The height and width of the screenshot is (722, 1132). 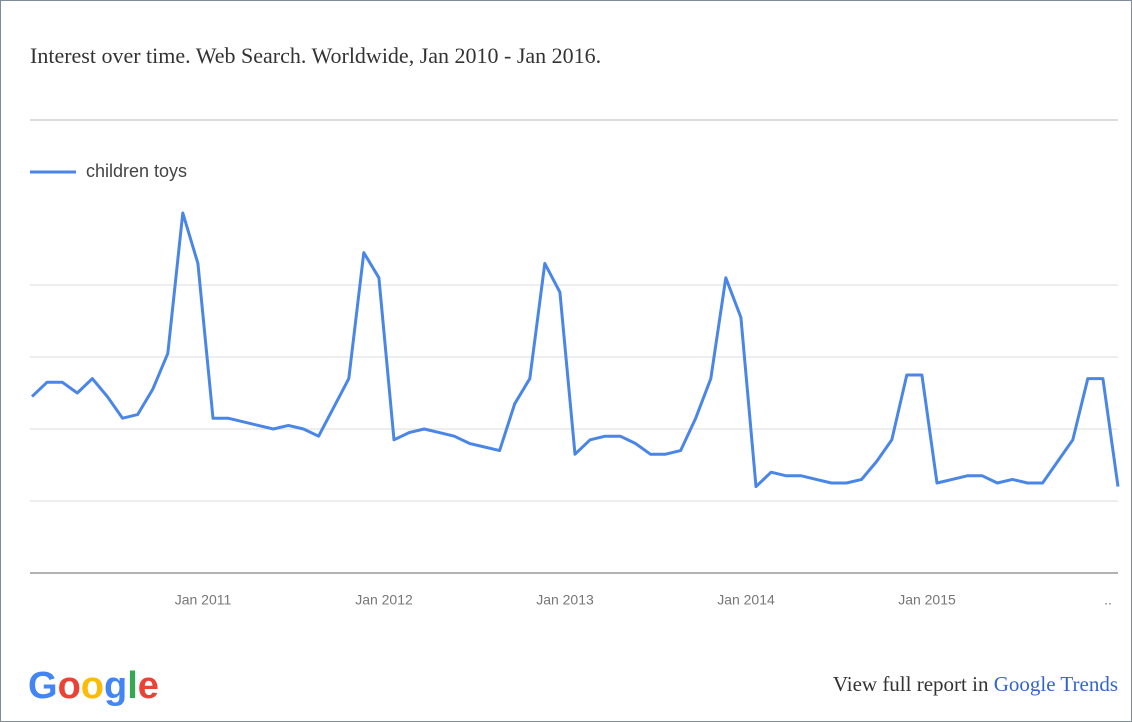 I want to click on x-tick-label: Jan 2013, so click(x=565, y=600).